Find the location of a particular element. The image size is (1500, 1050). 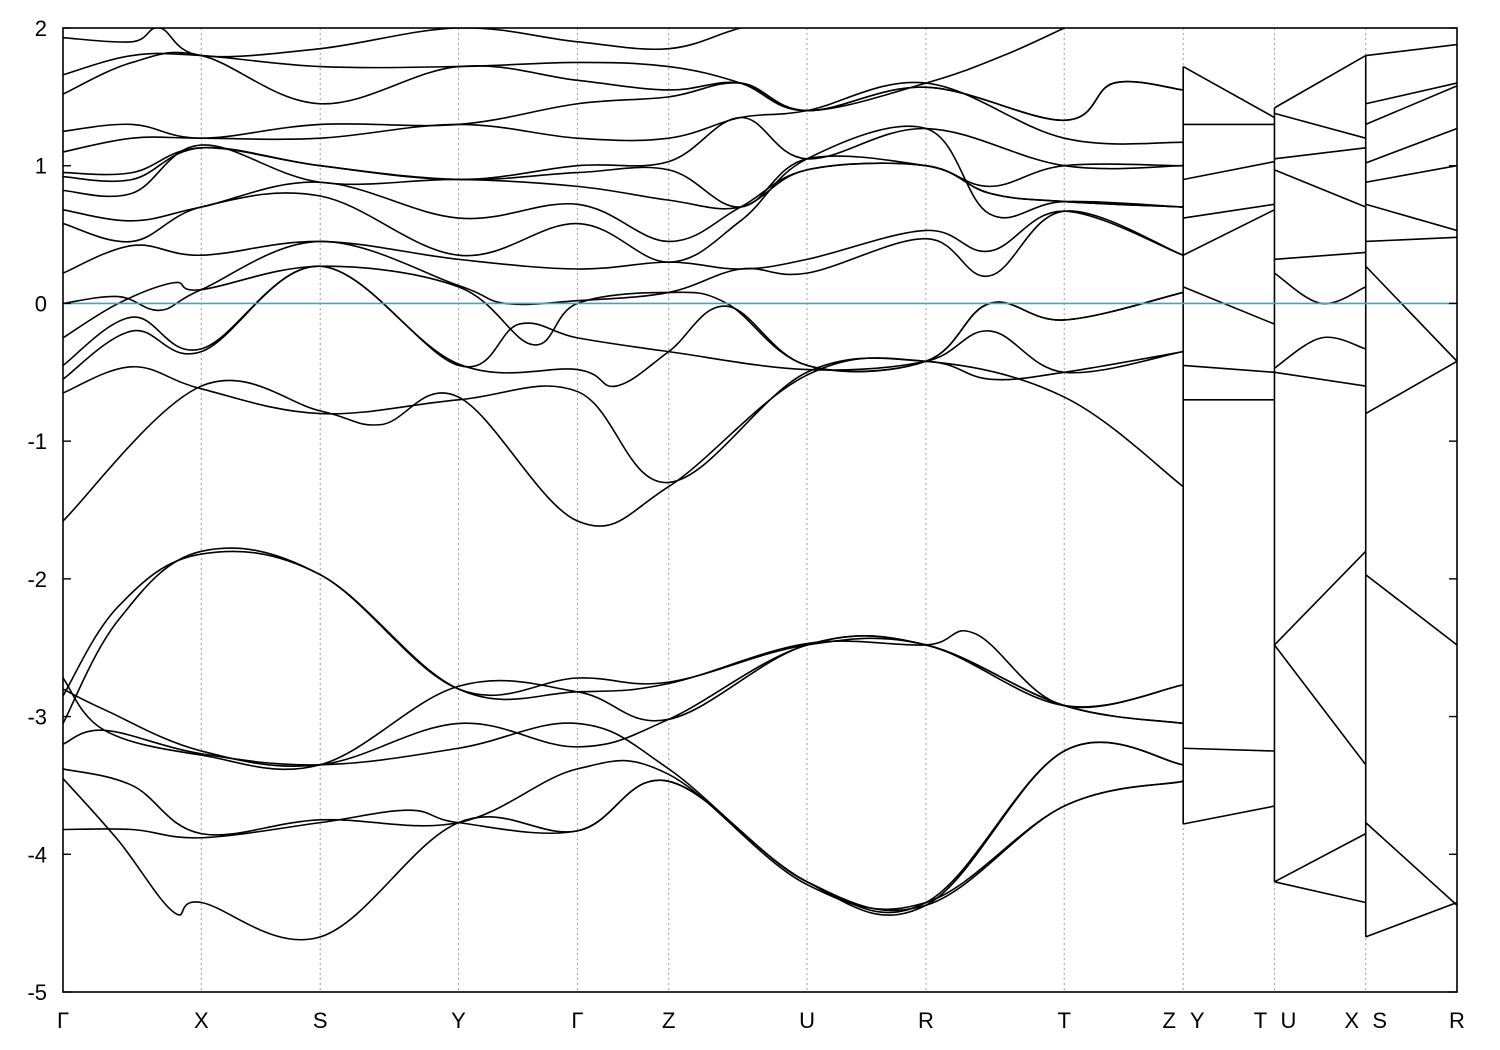

kpoint-label-9: Z is located at coordinates (1168, 1020).